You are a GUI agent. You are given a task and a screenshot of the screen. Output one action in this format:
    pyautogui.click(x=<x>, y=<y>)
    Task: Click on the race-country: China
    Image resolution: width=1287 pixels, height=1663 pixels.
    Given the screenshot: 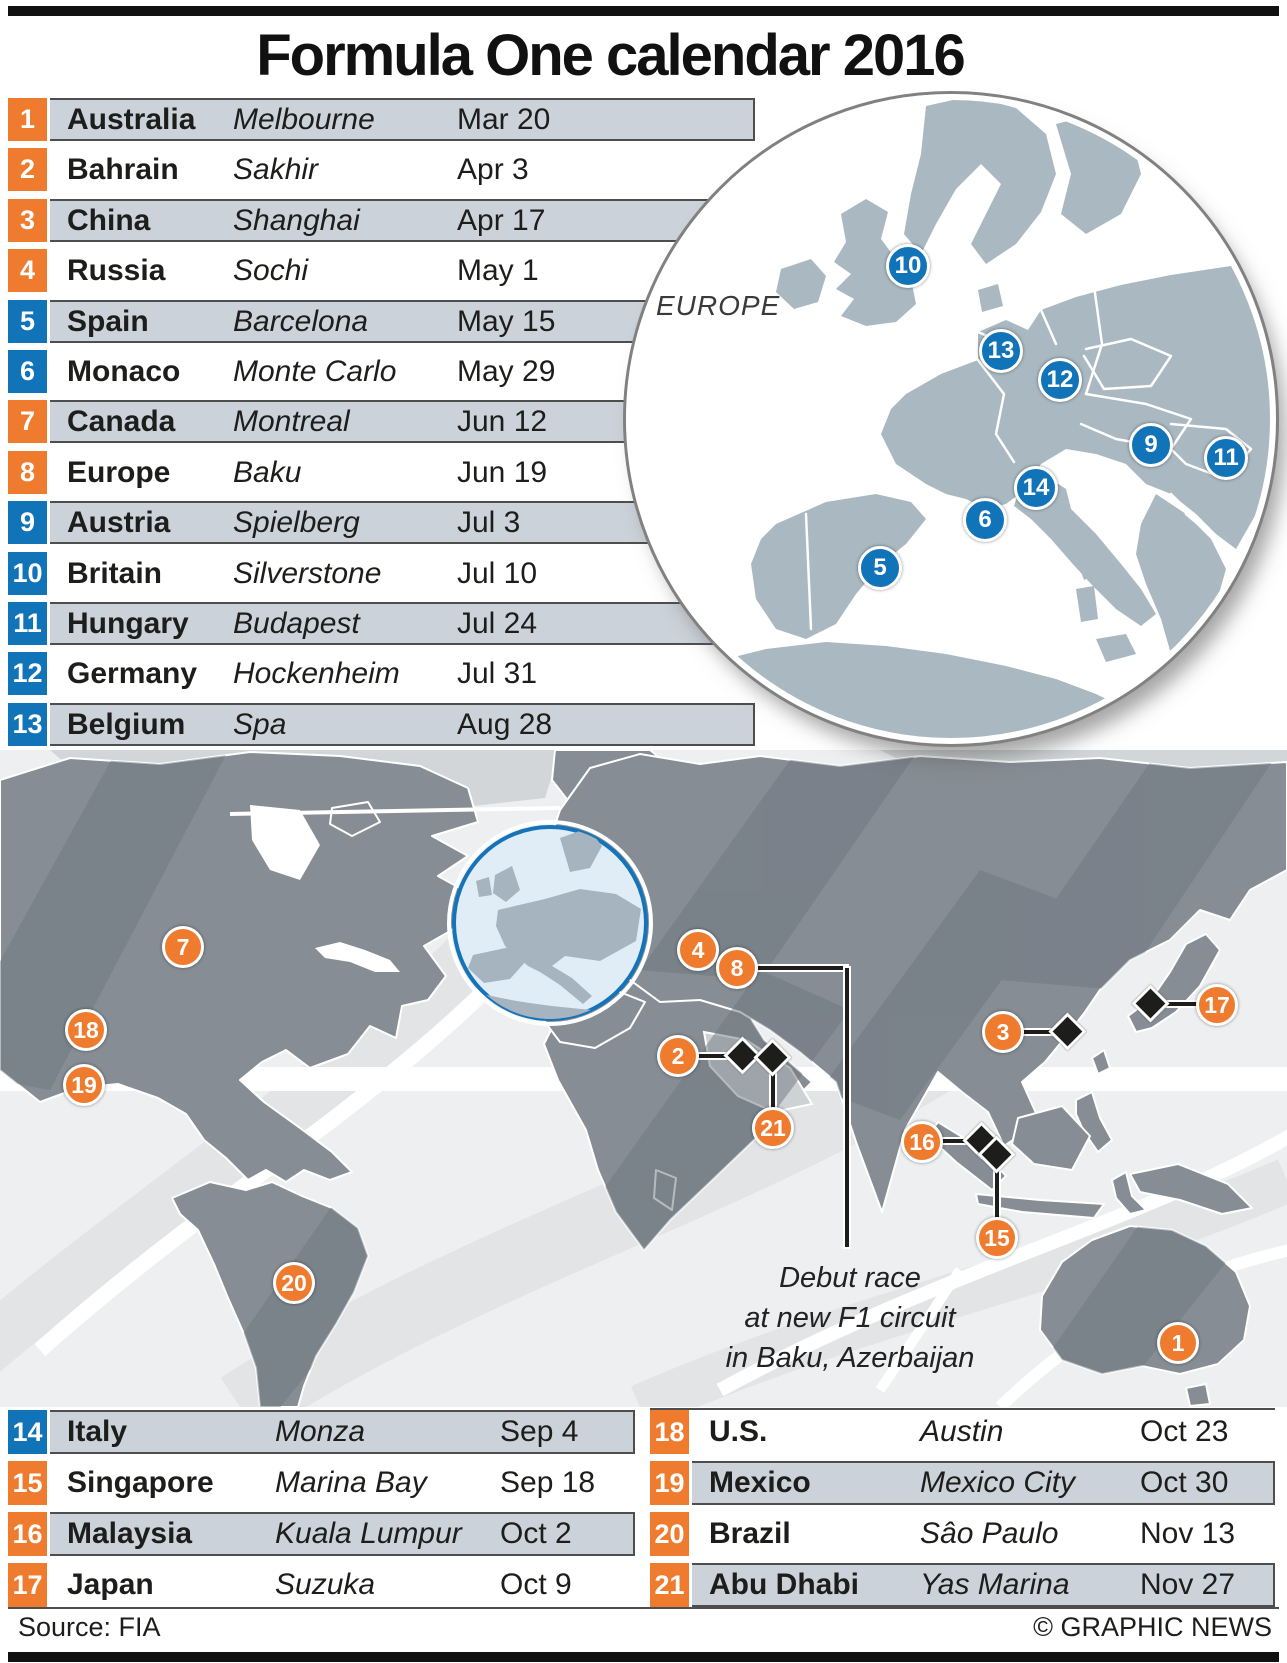 What is the action you would take?
    pyautogui.click(x=109, y=220)
    